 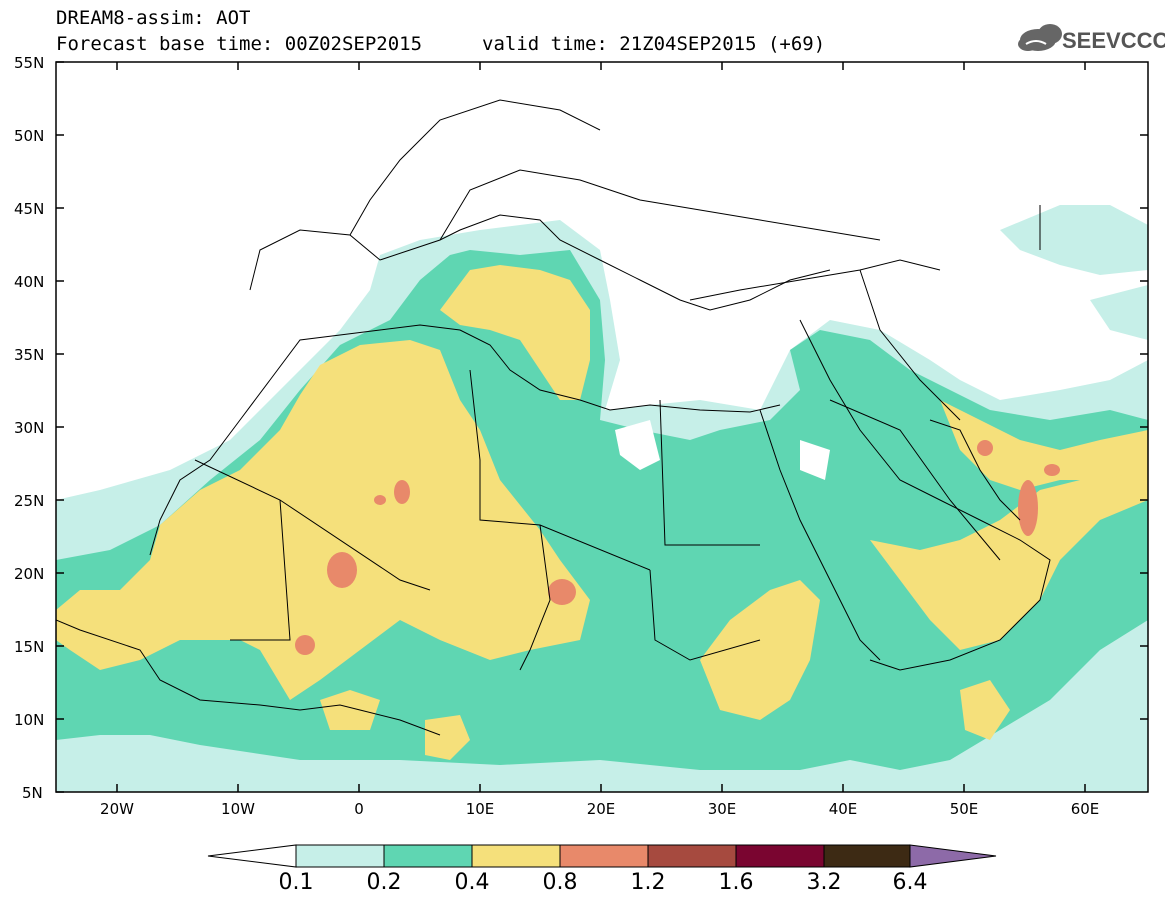 I want to click on coast-arabia, so click(x=925, y=495).